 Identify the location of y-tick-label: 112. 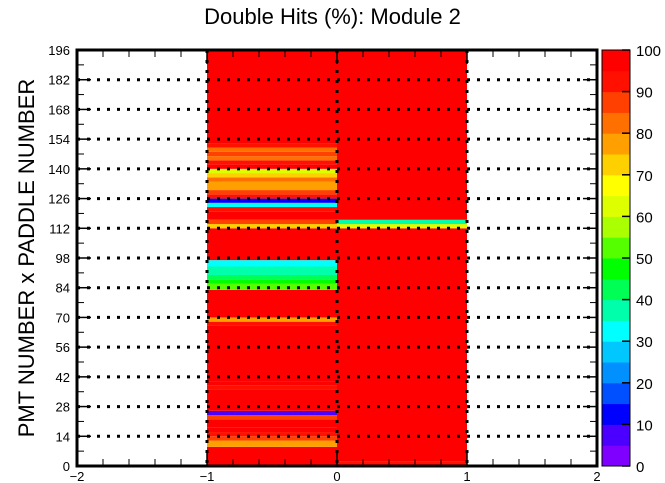
(59, 228).